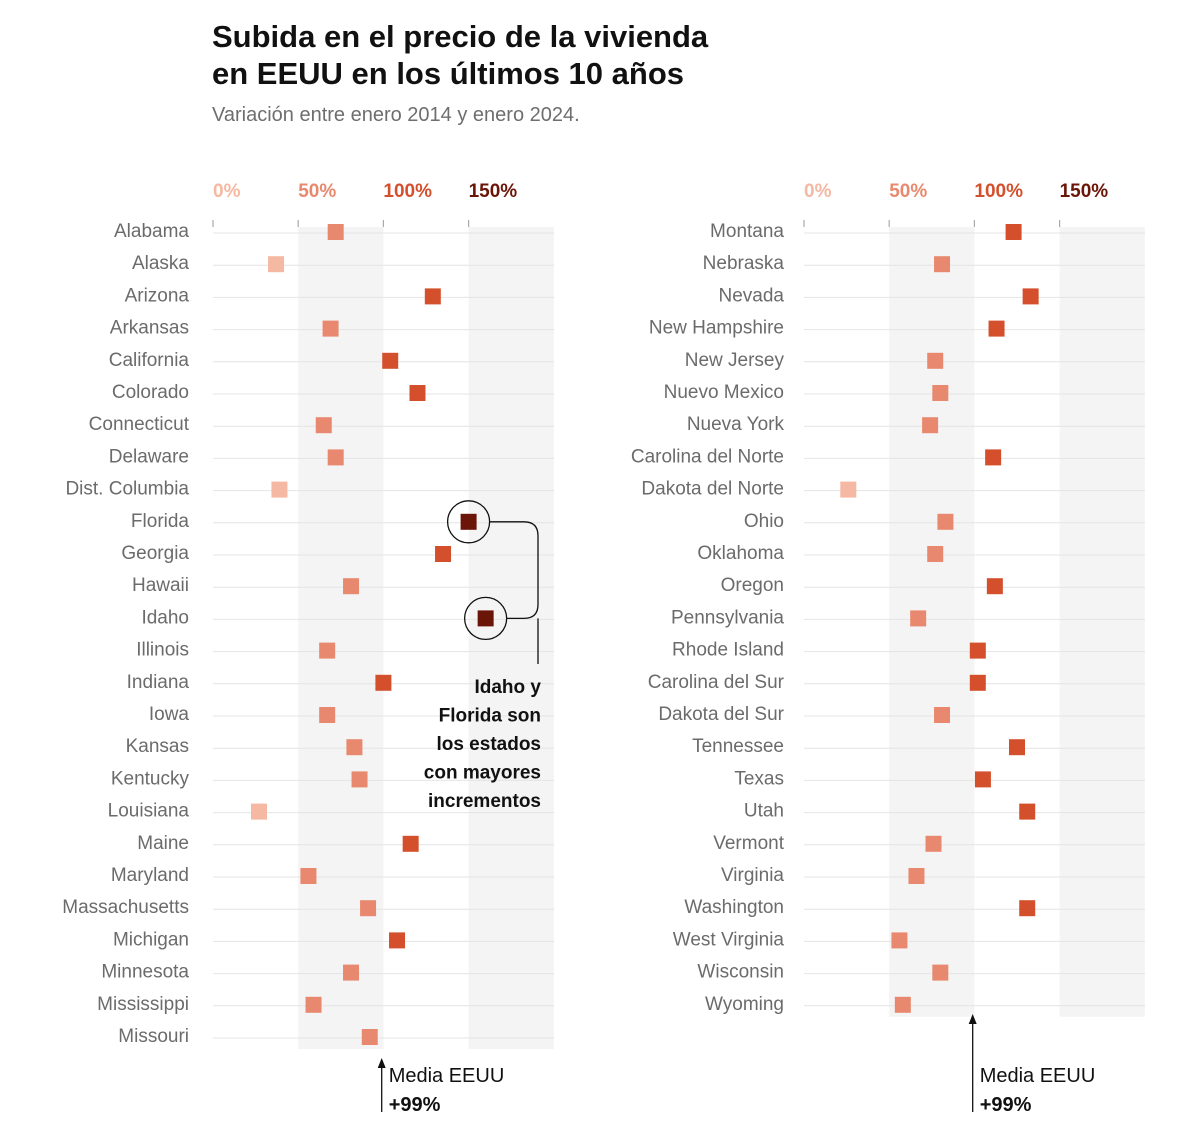  Describe the element at coordinates (169, 714) in the screenshot. I see `state-label: Iowa` at that location.